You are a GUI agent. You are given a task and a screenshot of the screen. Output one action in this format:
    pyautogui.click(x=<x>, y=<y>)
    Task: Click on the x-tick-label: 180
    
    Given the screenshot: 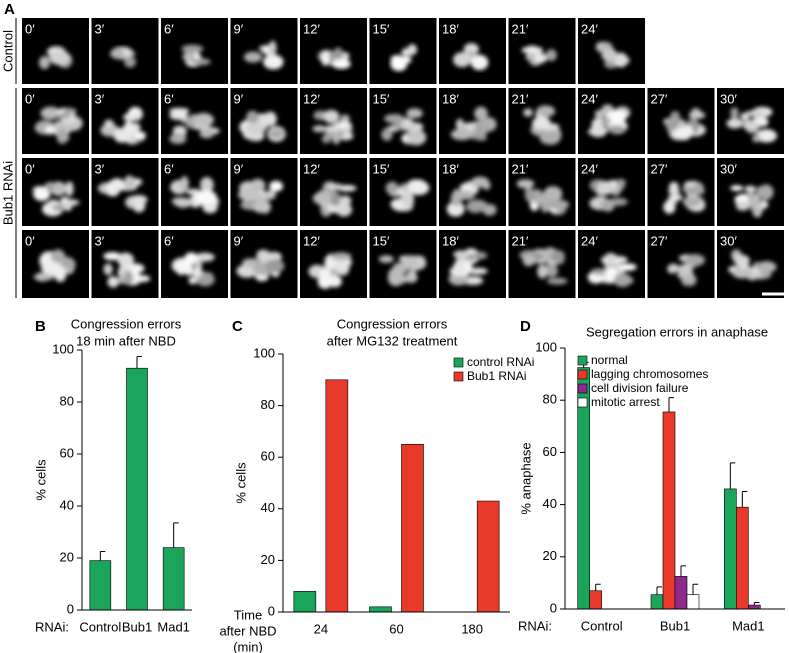 What is the action you would take?
    pyautogui.click(x=472, y=628)
    